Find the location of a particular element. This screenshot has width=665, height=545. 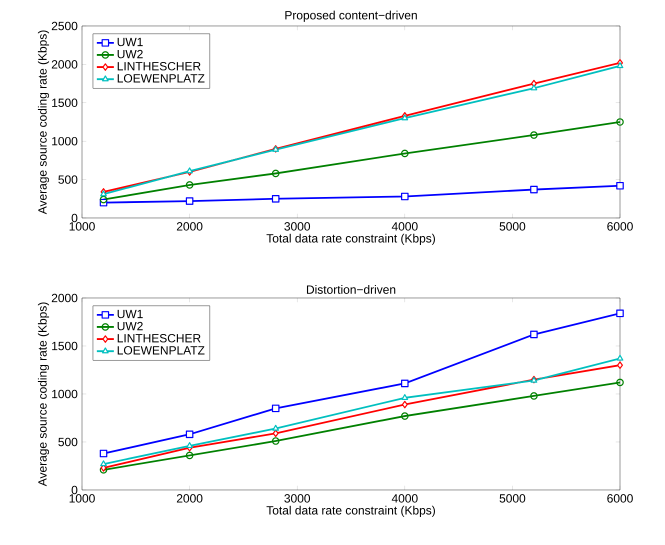

y-tick-label: 2500 is located at coordinates (65, 26).